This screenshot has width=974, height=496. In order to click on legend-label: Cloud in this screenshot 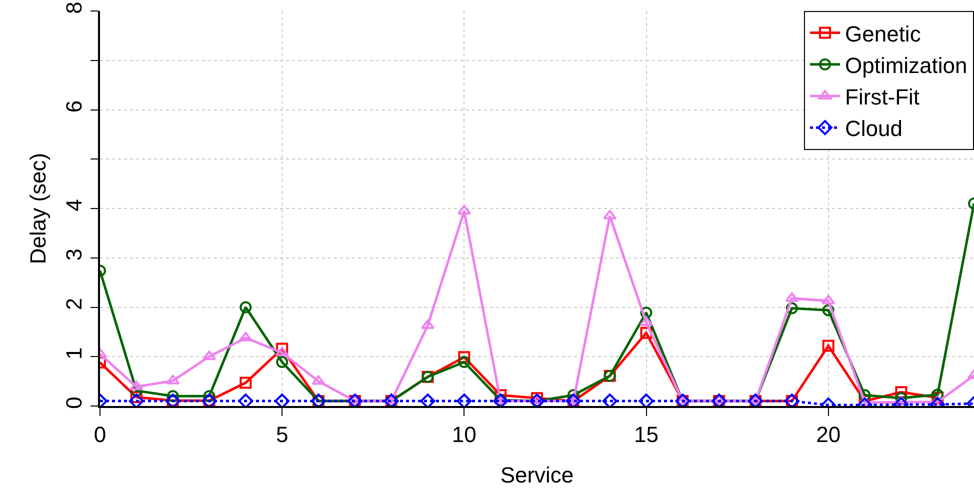, I will do `click(873, 129)`.